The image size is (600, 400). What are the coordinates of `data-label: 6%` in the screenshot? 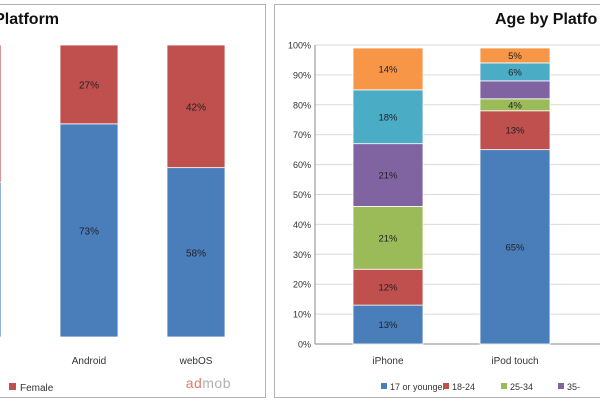 It's located at (515, 72).